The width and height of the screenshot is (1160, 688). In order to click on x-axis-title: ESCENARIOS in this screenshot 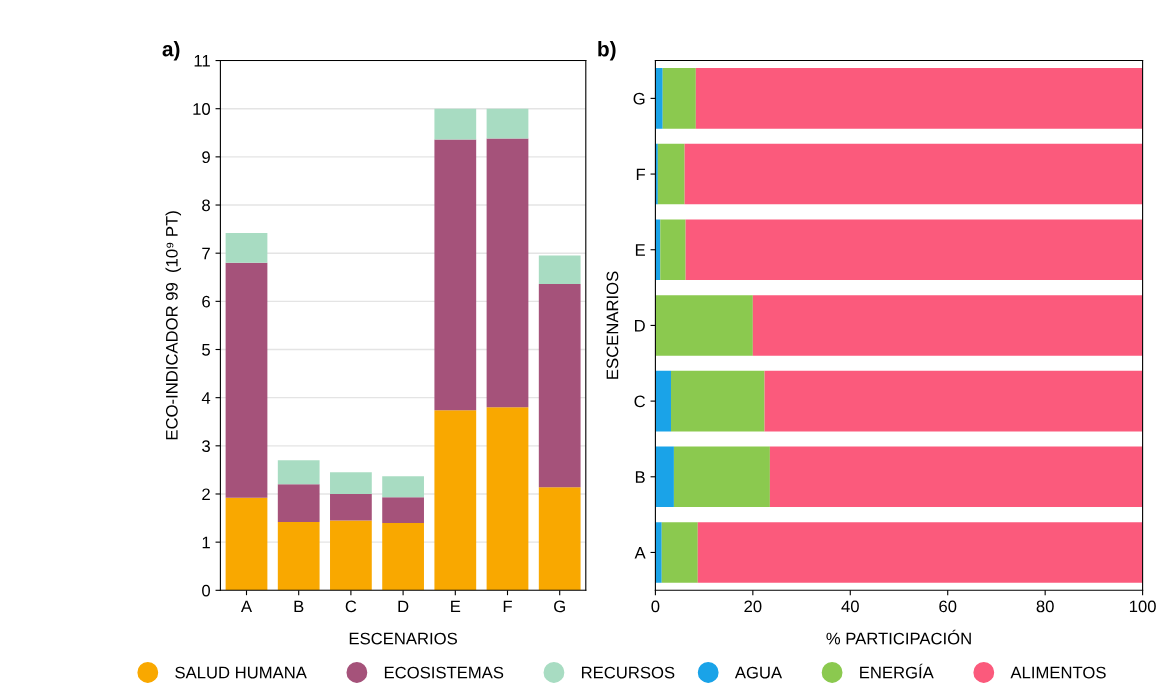, I will do `click(403, 638)`.